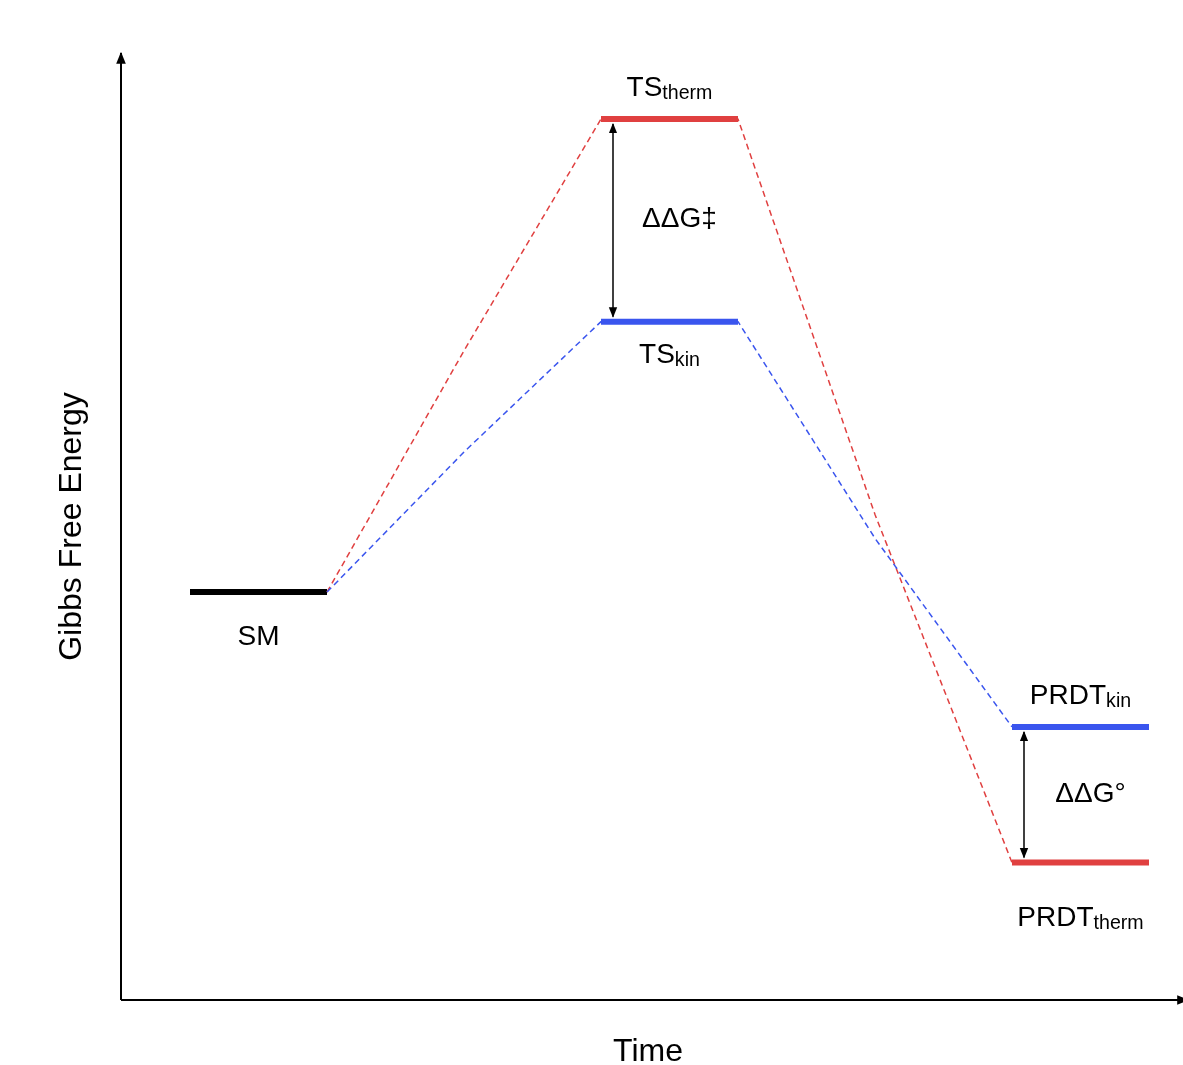  I want to click on annotation: ΔΔG°, so click(1090, 793).